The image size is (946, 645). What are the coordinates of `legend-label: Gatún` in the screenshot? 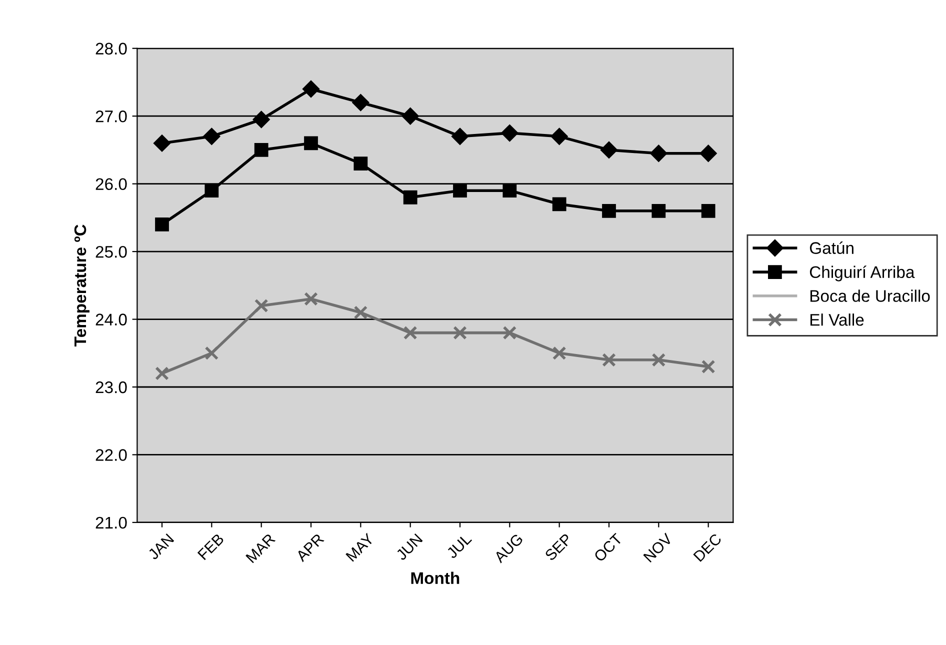 It's located at (832, 248).